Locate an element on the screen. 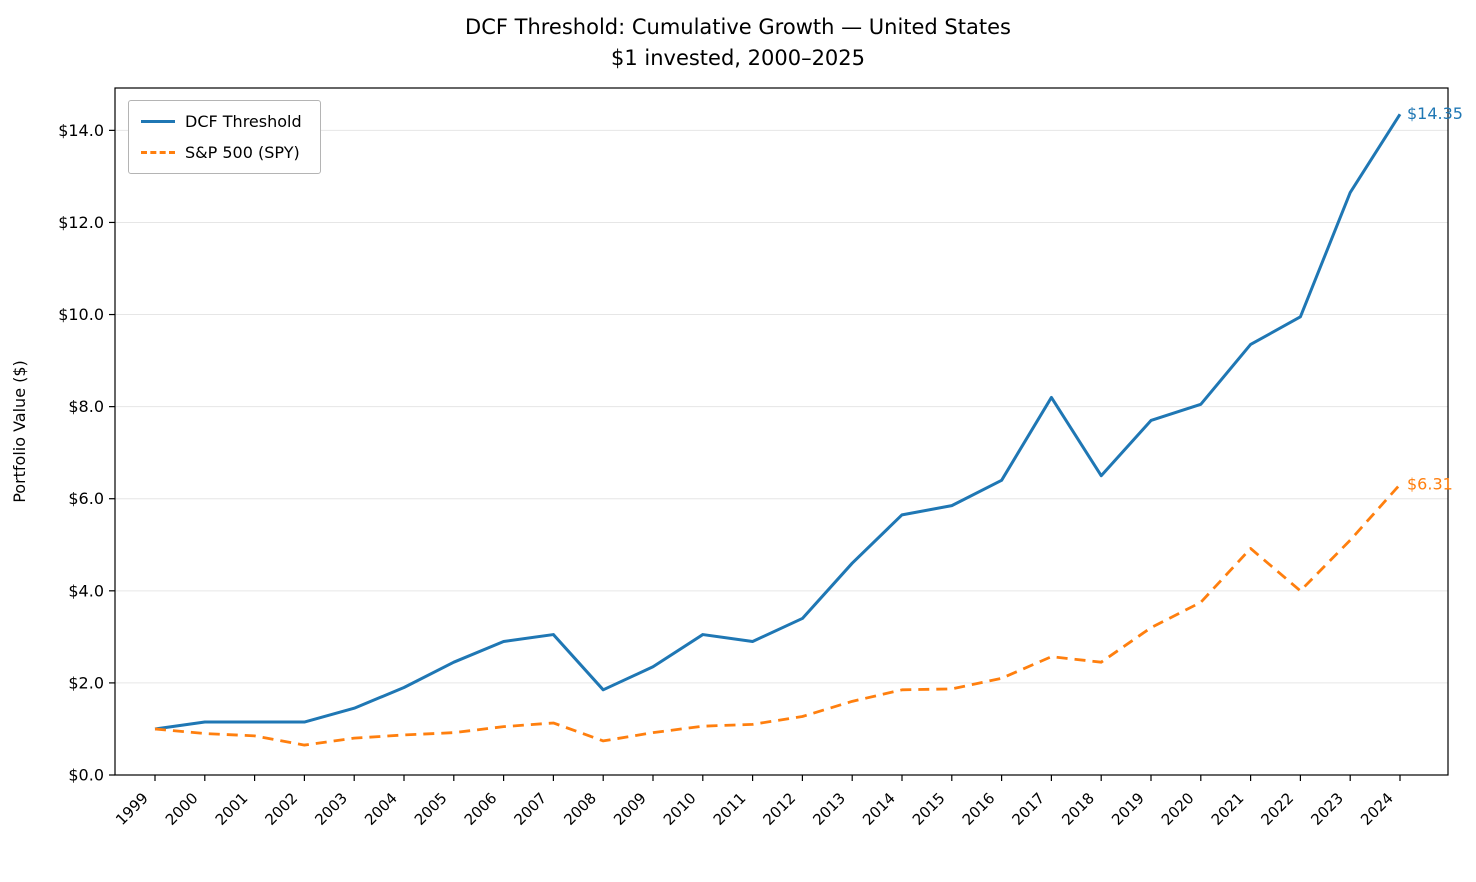  x-tick-label: 2001 is located at coordinates (232, 809).